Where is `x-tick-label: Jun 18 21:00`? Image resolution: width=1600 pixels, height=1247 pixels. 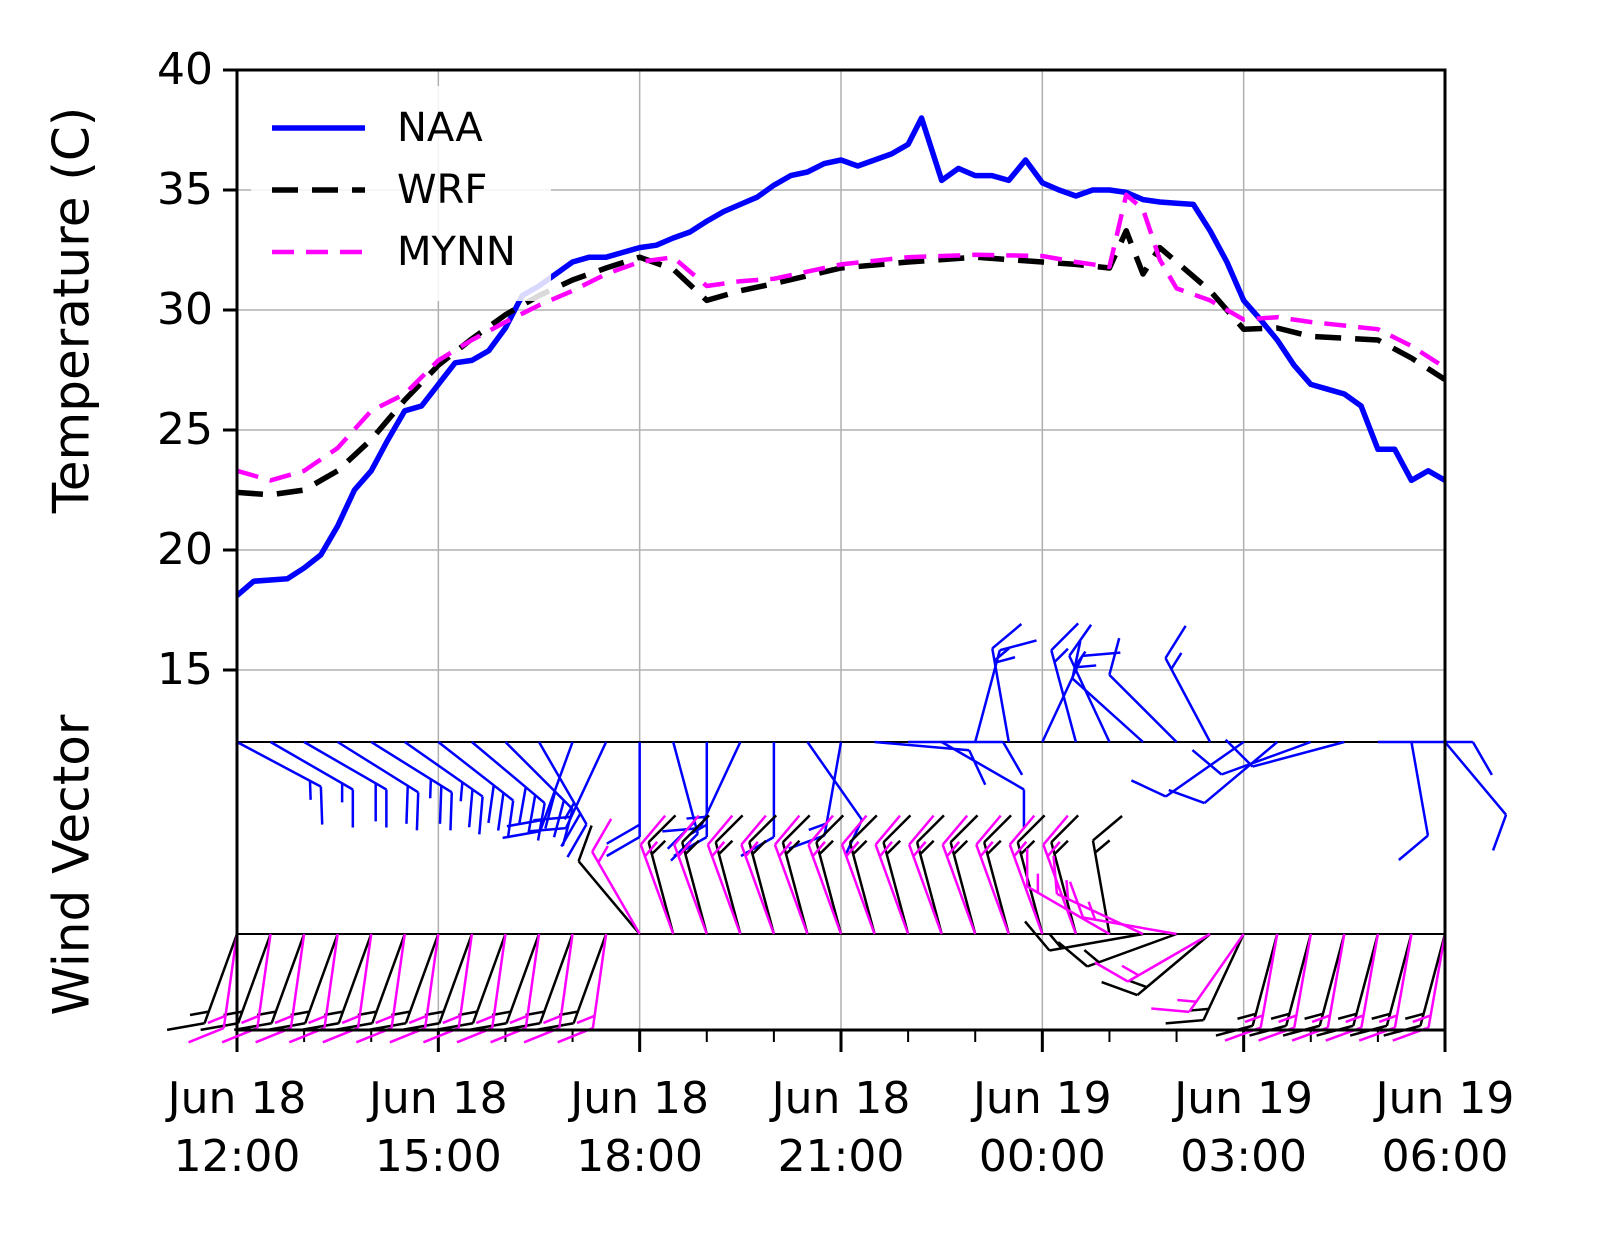
x-tick-label: Jun 18 21:00 is located at coordinates (841, 1127).